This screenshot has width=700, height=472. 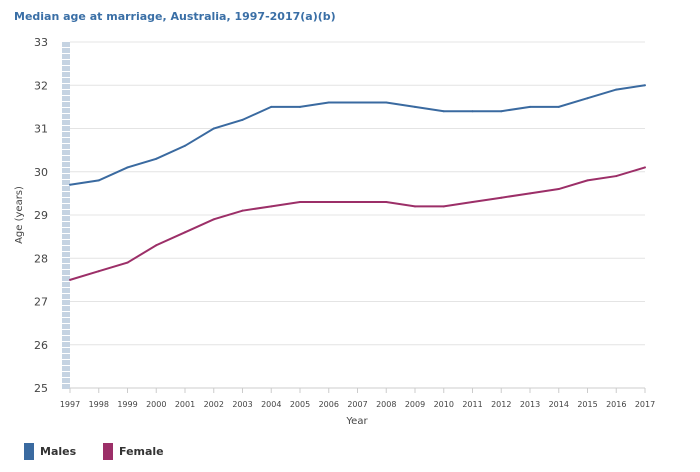 What do you see at coordinates (472, 404) in the screenshot?
I see `x-tick-label: 2011` at bounding box center [472, 404].